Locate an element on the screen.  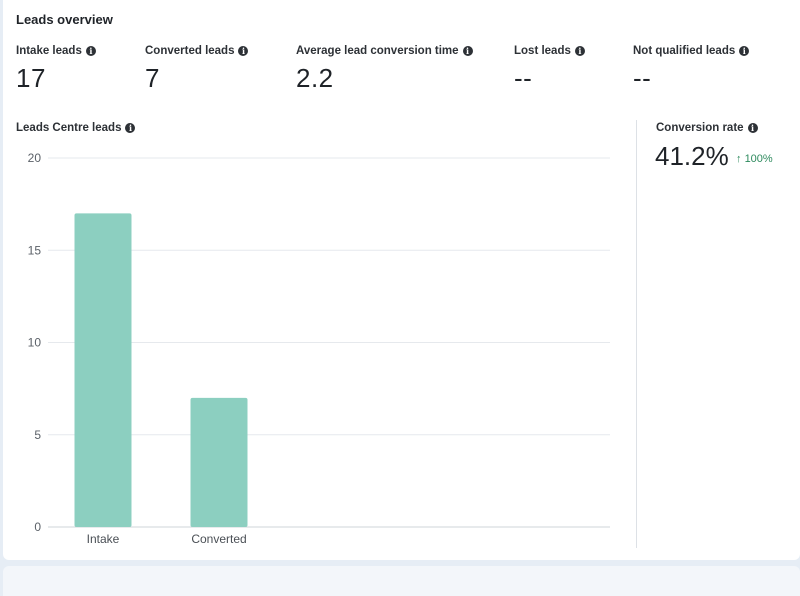
page-title: Leads overview is located at coordinates (64, 19).